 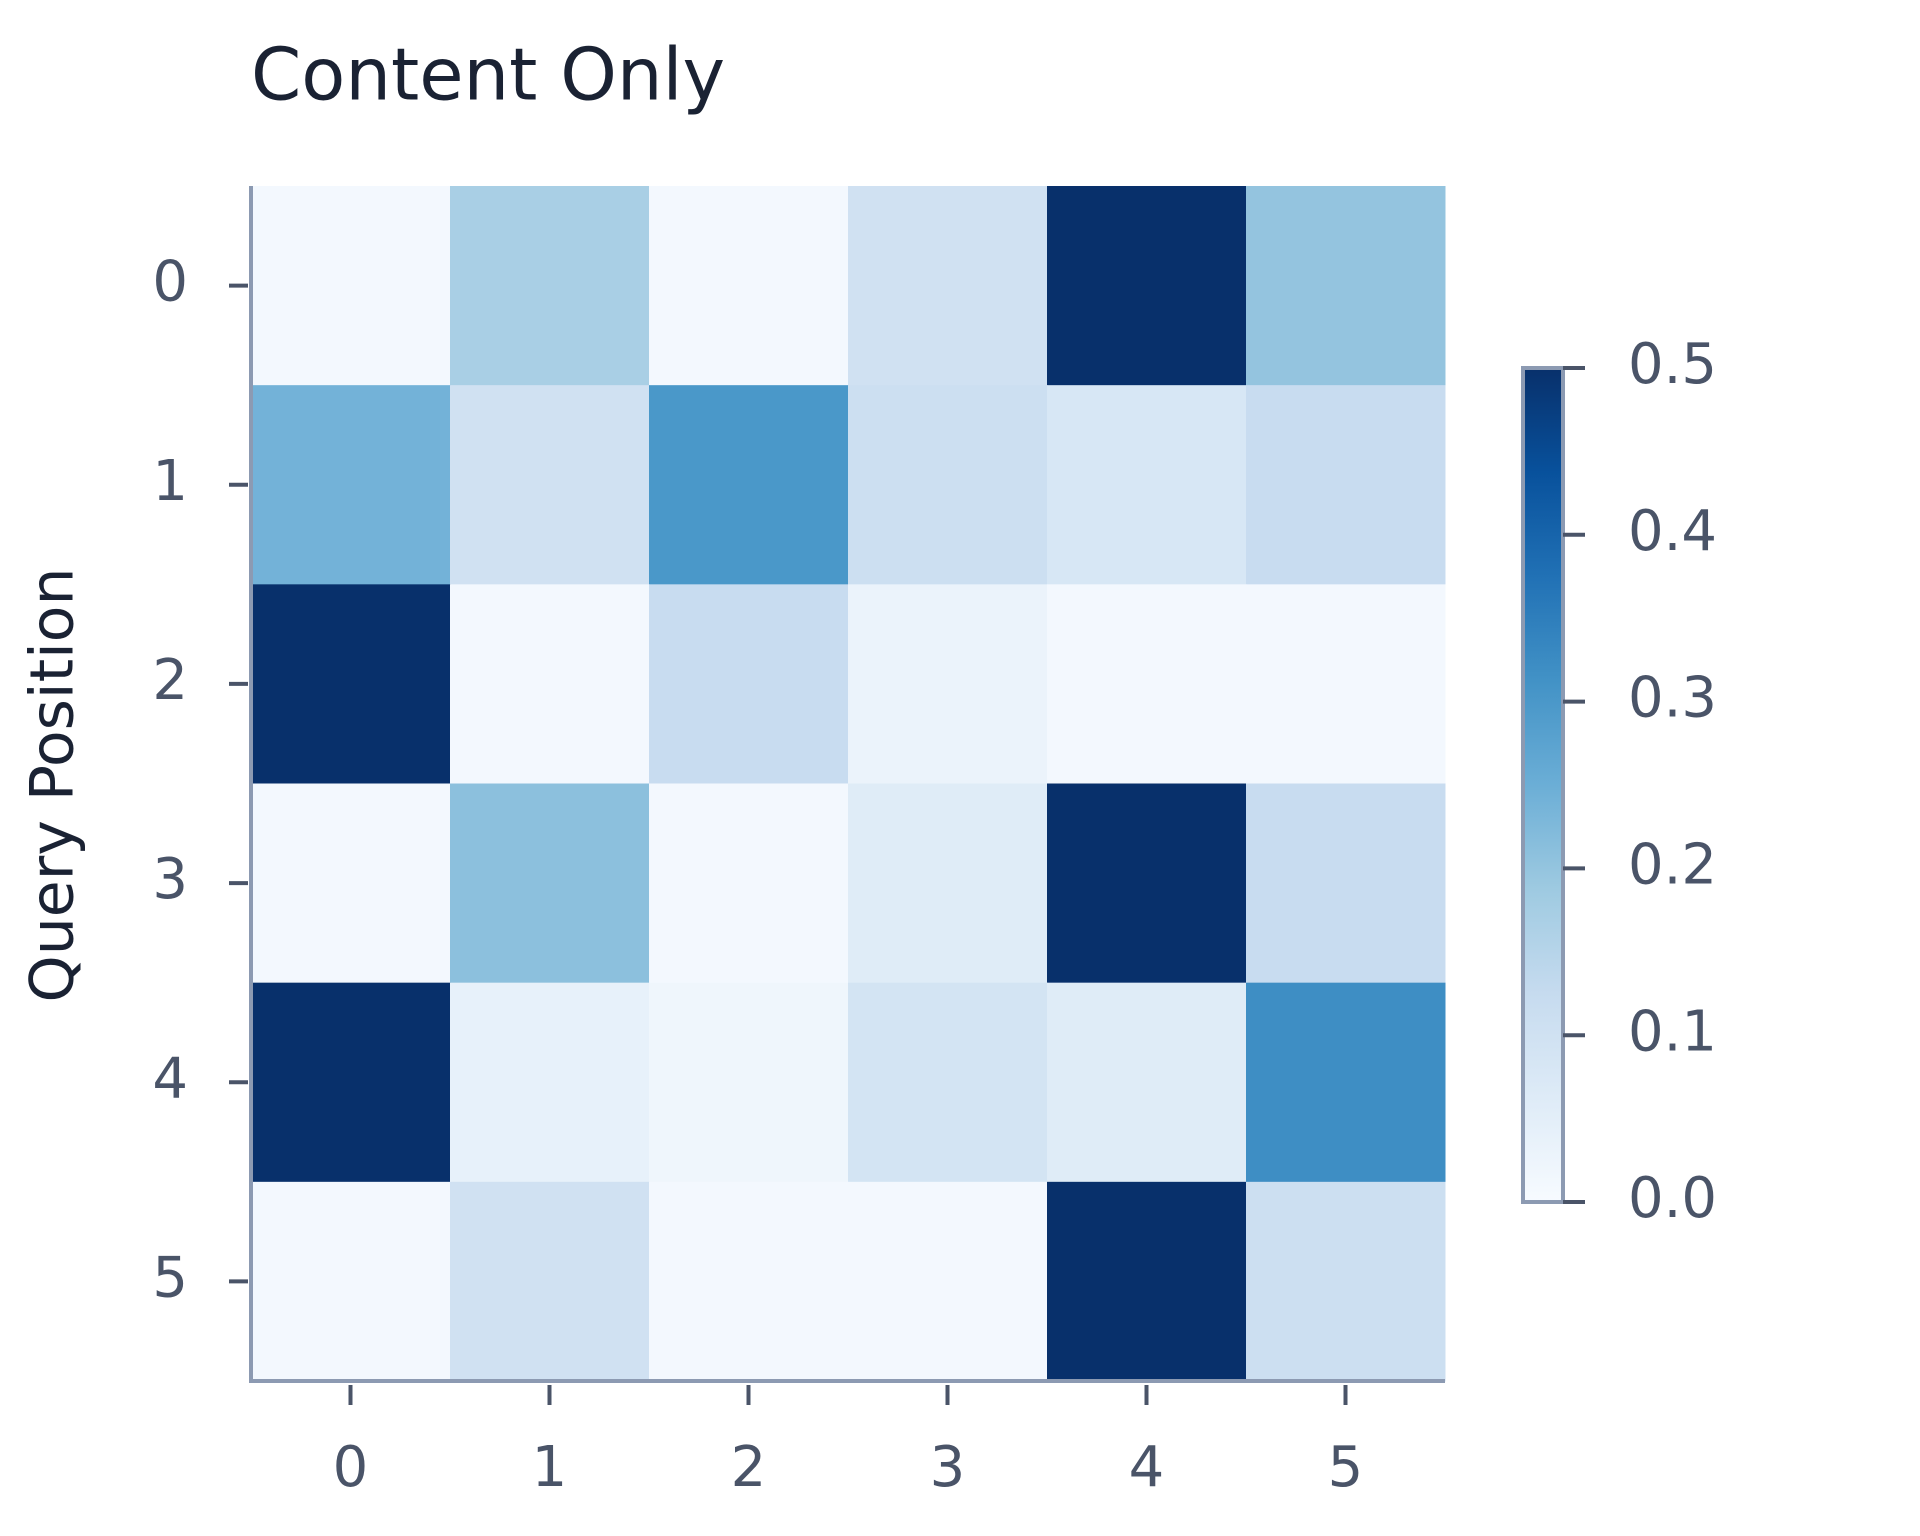 I want to click on colorbar-tick-label: 0.1, so click(x=1672, y=1031).